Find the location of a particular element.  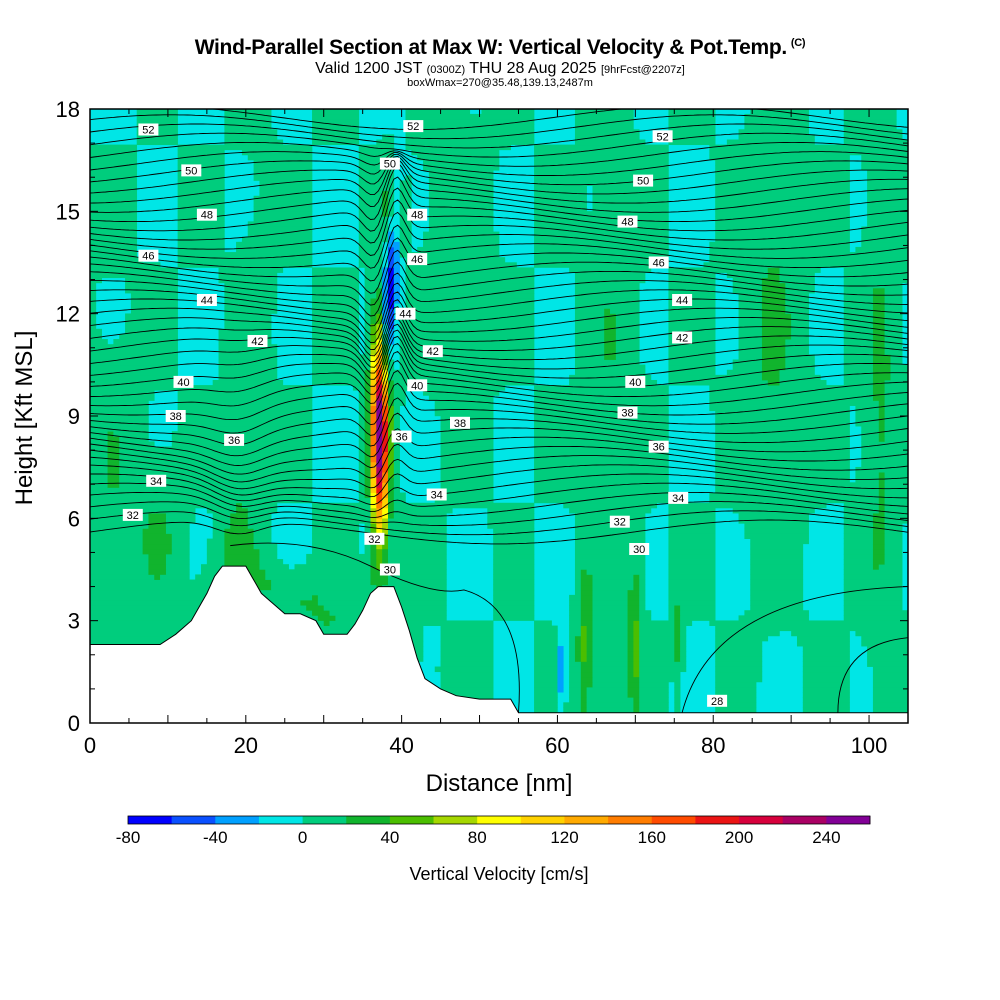

isentrope-label: 52 is located at coordinates (148, 131).